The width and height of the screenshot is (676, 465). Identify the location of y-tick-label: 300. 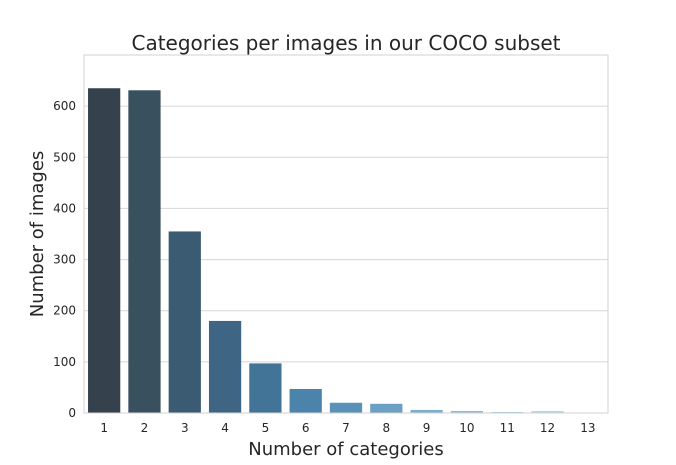
(64, 260).